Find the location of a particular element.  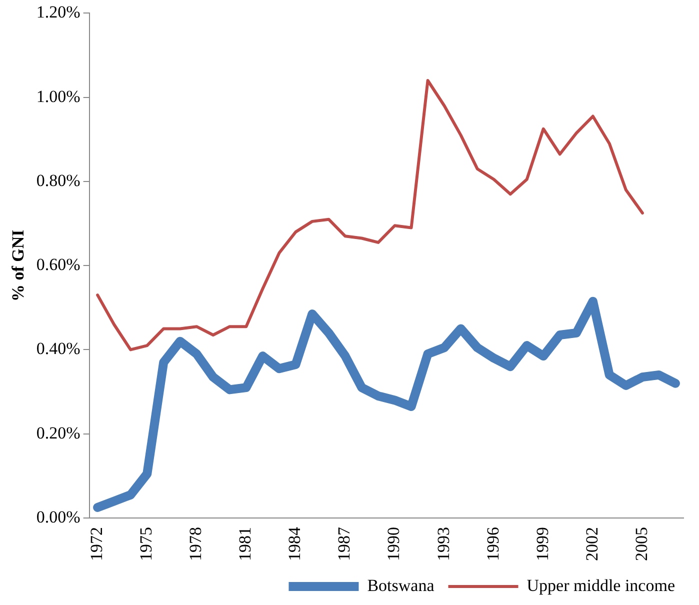

y-tick-label: 1.00% is located at coordinates (58, 96).